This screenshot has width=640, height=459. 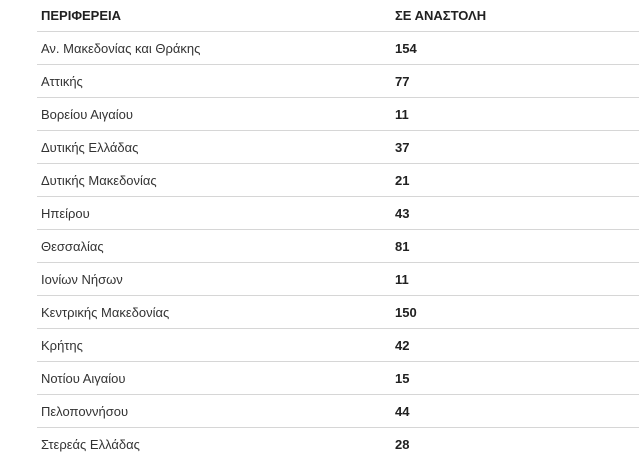 What do you see at coordinates (515, 312) in the screenshot?
I see `suspended-count-cell: 150` at bounding box center [515, 312].